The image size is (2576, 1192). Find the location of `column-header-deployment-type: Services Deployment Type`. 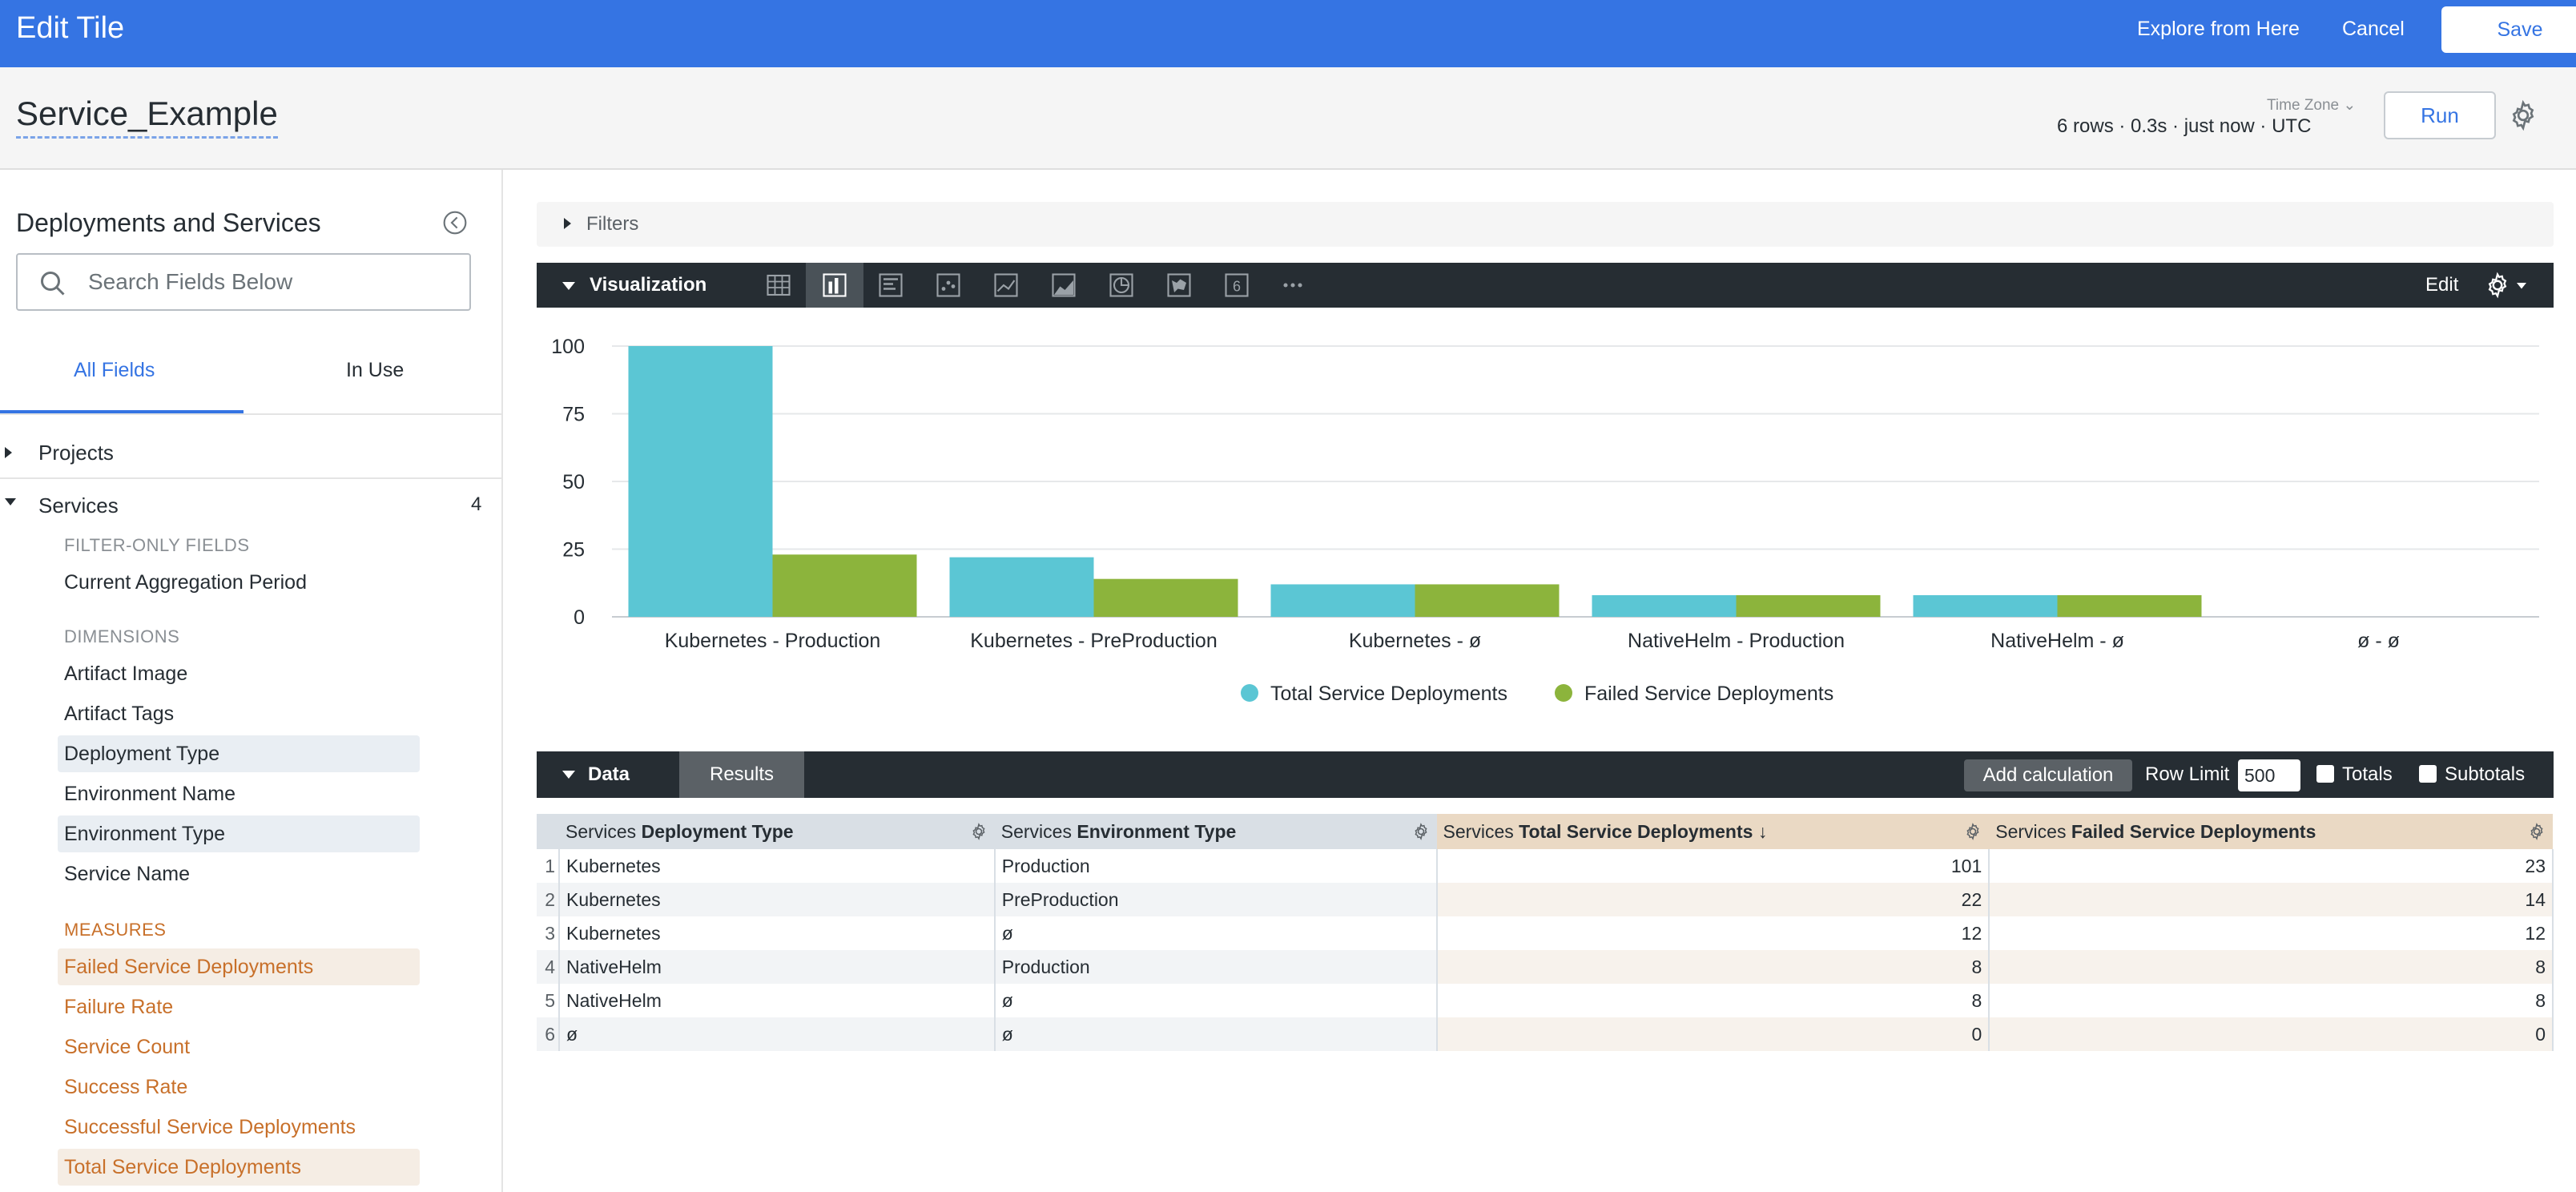

column-header-deployment-type: Services Deployment Type is located at coordinates (776, 831).